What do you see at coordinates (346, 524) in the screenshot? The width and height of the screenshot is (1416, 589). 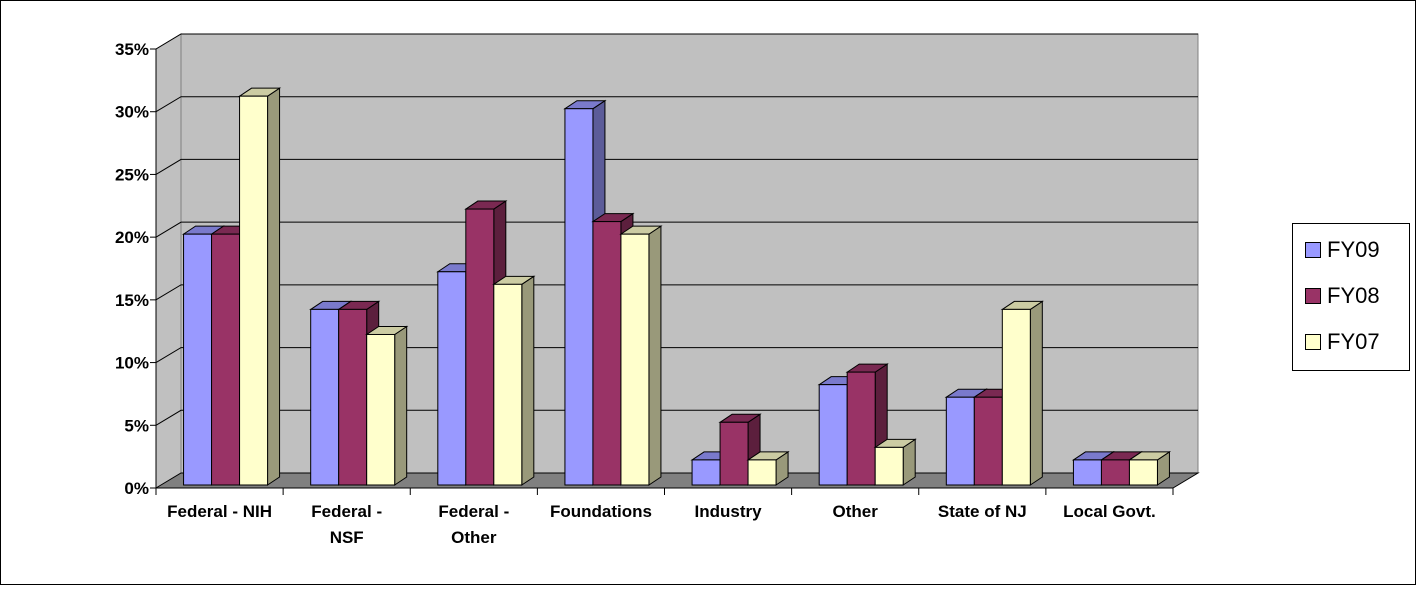 I see `x-tick-label: Federal -NSF` at bounding box center [346, 524].